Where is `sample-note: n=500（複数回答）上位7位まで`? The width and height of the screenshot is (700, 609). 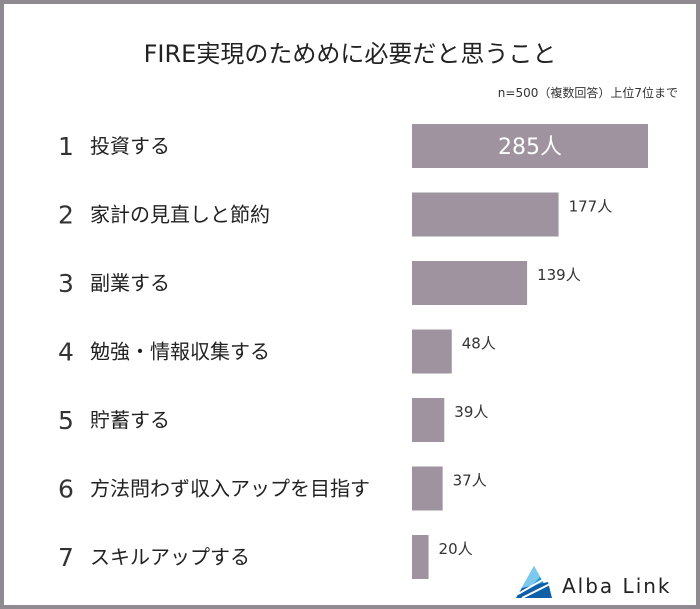
sample-note: n=500（複数回答）上位7位まで is located at coordinates (587, 93).